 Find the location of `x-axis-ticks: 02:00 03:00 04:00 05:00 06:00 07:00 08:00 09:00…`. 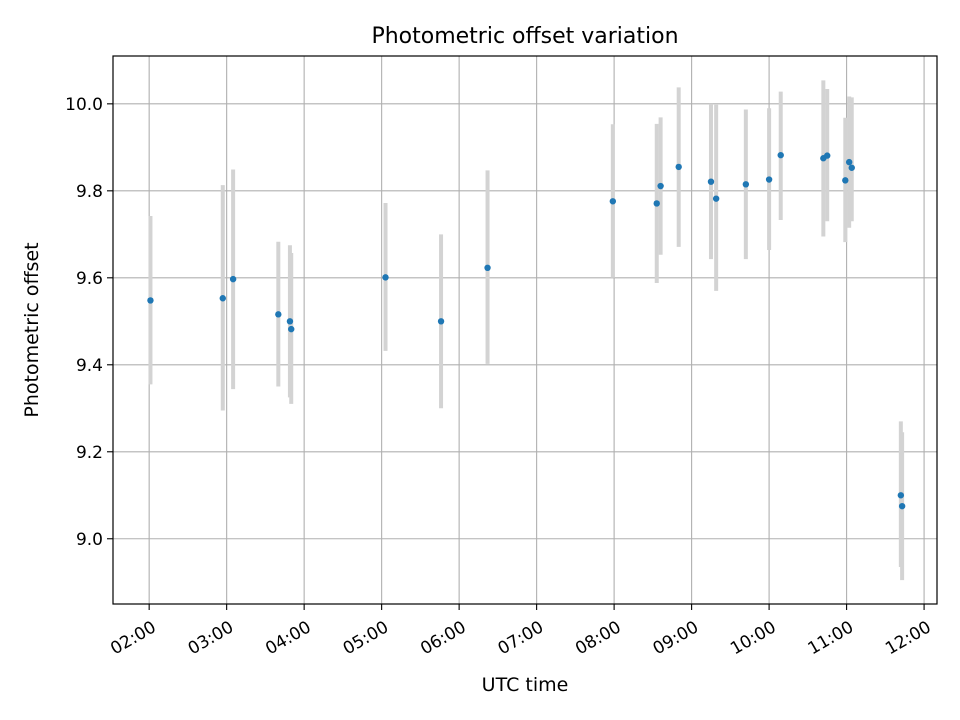

x-axis-ticks: 02:00 03:00 04:00 05:00 06:00 07:00 08:00 09:00… is located at coordinates (521, 631).